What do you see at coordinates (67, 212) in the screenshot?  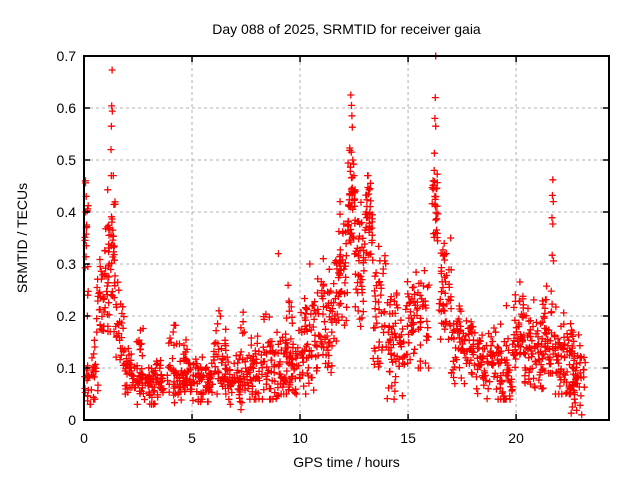 I see `y-tick-label: 0.4` at bounding box center [67, 212].